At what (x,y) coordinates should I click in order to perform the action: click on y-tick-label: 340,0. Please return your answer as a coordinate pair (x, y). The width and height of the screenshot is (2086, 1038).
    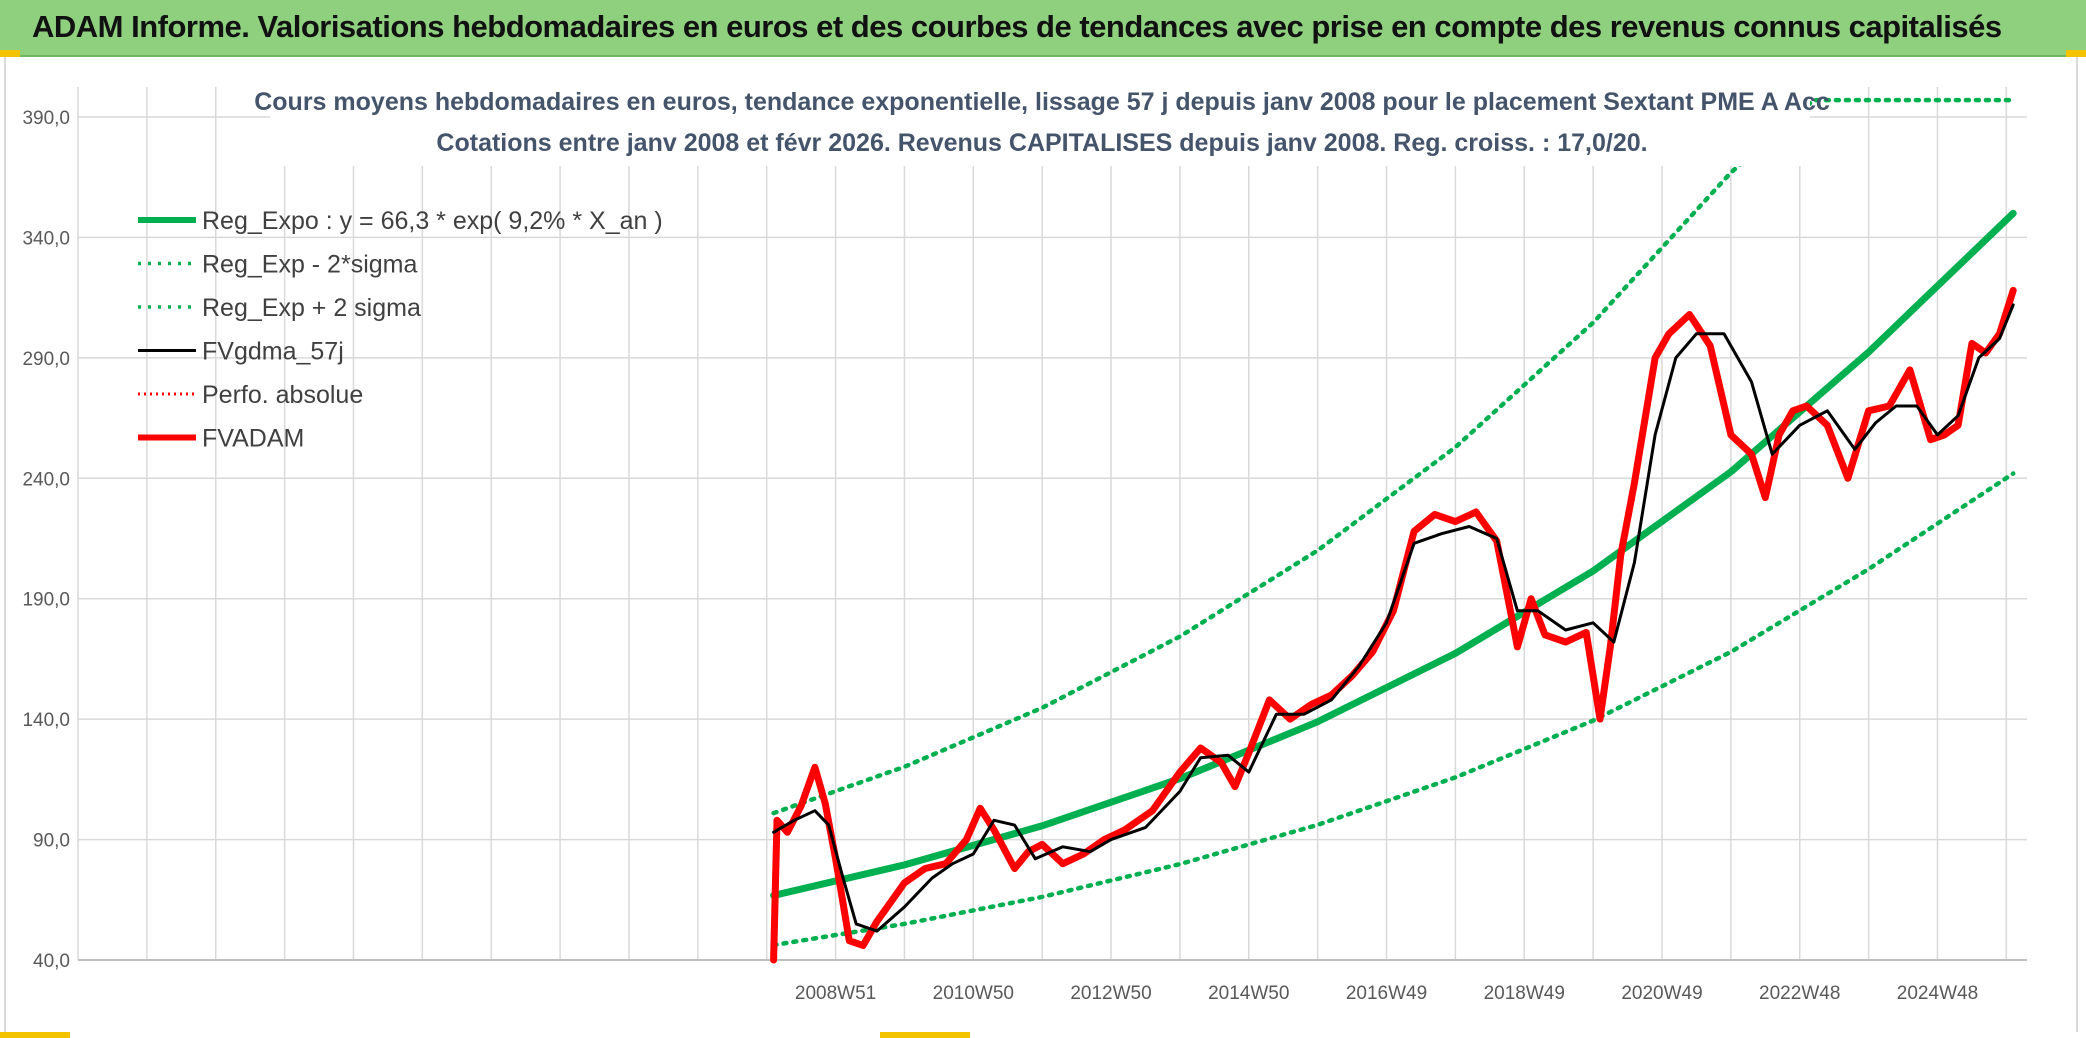
    Looking at the image, I should click on (46, 238).